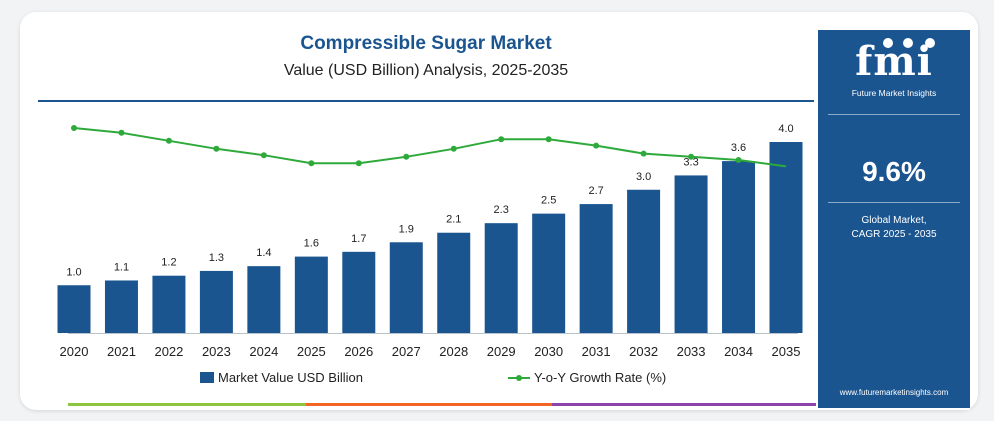  What do you see at coordinates (786, 237) in the screenshot?
I see `bar-2035` at bounding box center [786, 237].